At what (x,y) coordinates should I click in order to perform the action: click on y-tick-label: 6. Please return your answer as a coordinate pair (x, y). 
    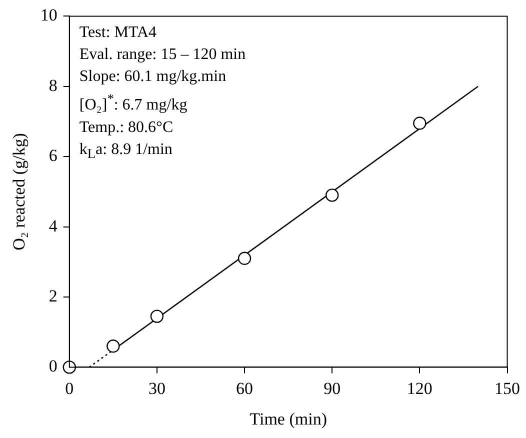
    Looking at the image, I should click on (53, 156).